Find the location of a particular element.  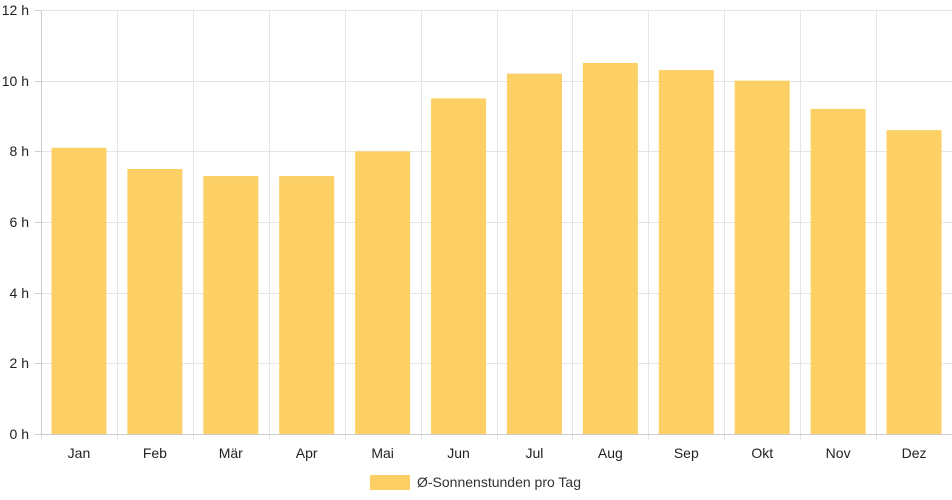

x-tick-label: Mär is located at coordinates (231, 453).